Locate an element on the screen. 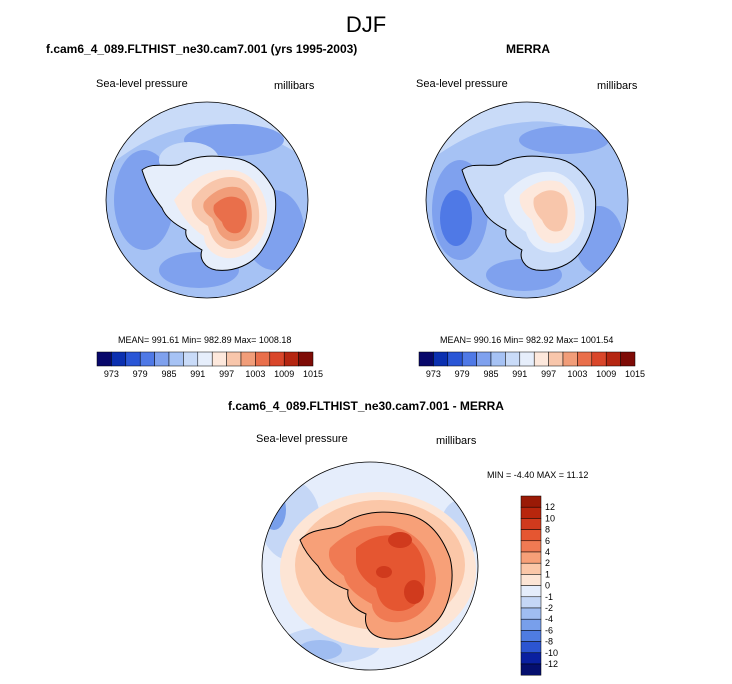  panel3-stats: MIN = -4.40 MAX = 11.12 is located at coordinates (538, 475).